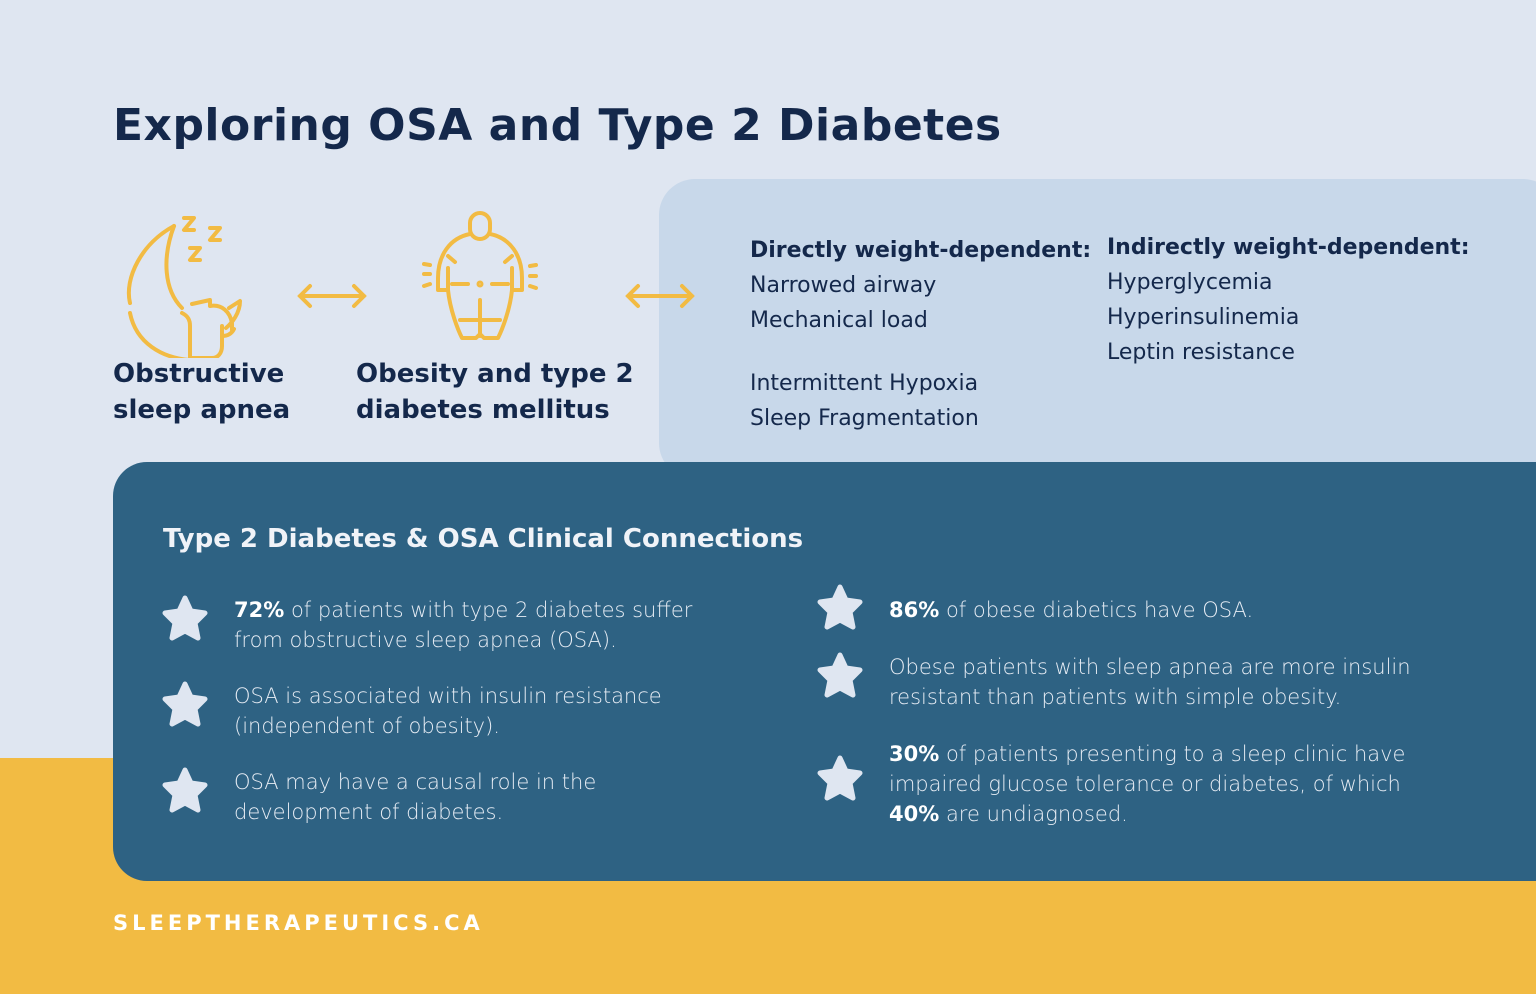 This screenshot has width=1536, height=994. Describe the element at coordinates (495, 392) in the screenshot. I see `obesity-diabetes-label: Obesity and type 2 diabetes mellitus` at that location.